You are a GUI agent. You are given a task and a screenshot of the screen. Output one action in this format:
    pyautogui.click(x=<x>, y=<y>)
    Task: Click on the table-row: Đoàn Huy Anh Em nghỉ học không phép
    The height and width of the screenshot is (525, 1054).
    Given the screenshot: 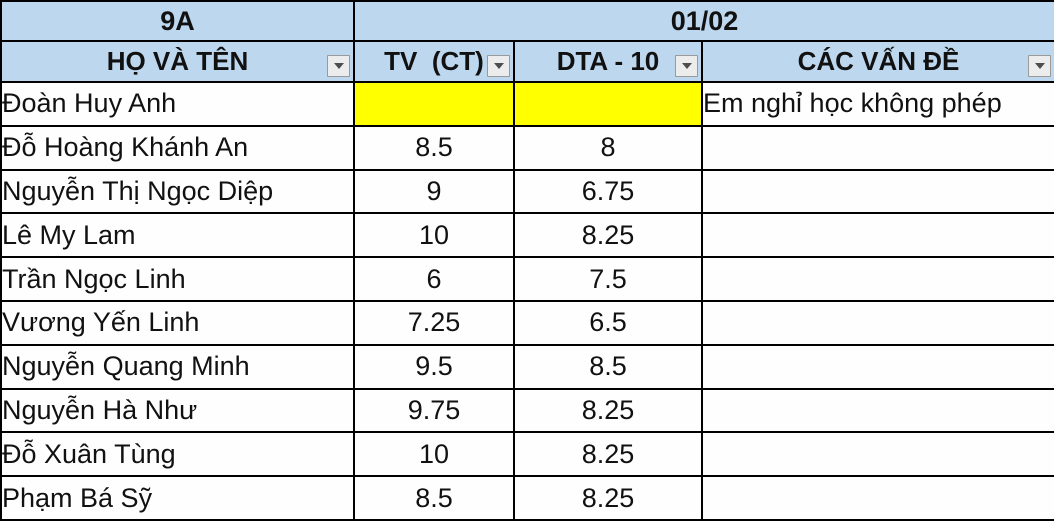 What is the action you would take?
    pyautogui.click(x=527, y=104)
    